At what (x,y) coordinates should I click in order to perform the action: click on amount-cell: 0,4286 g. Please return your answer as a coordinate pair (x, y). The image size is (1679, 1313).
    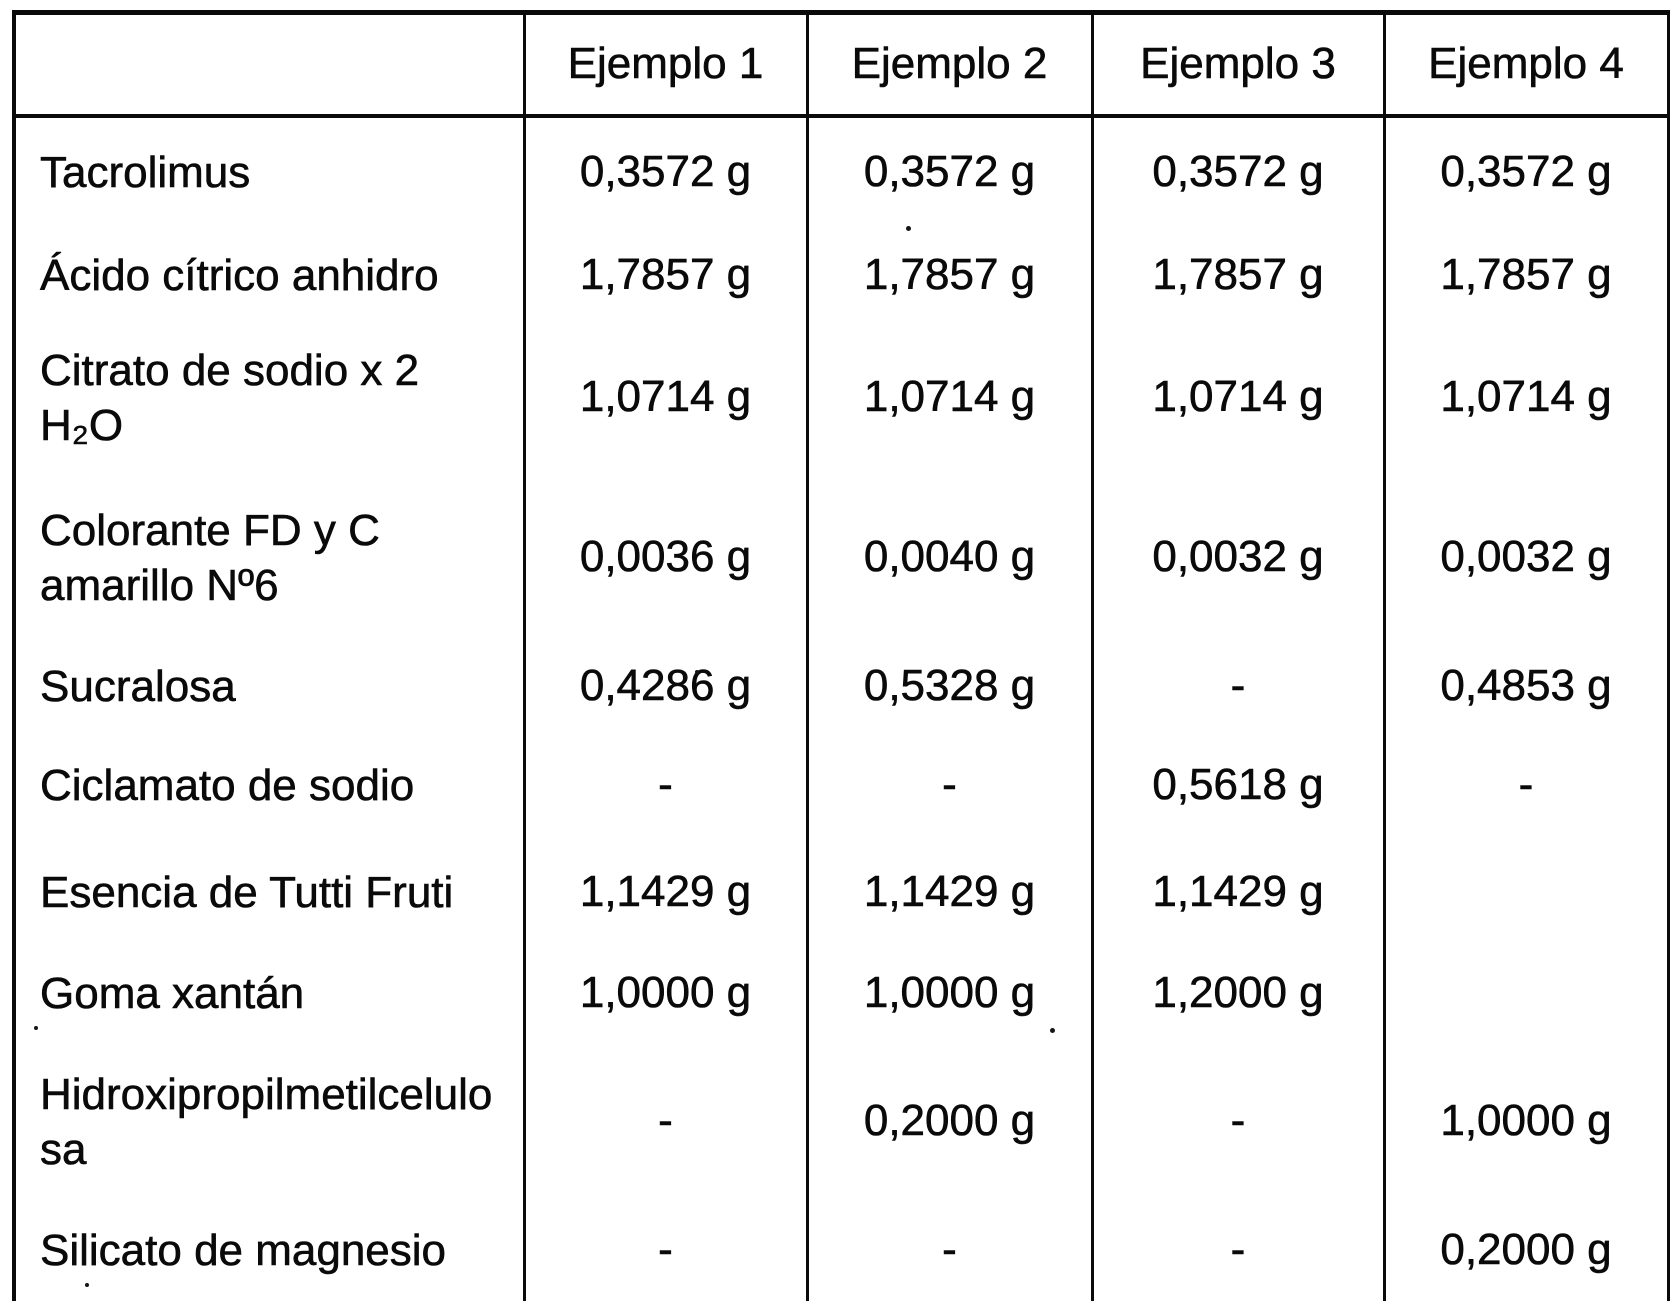
    Looking at the image, I should click on (665, 686).